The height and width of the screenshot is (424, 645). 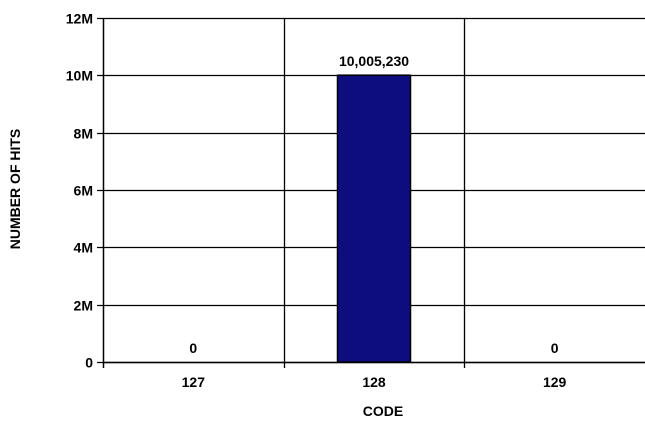 I want to click on x-tick-label: 128, so click(x=374, y=382).